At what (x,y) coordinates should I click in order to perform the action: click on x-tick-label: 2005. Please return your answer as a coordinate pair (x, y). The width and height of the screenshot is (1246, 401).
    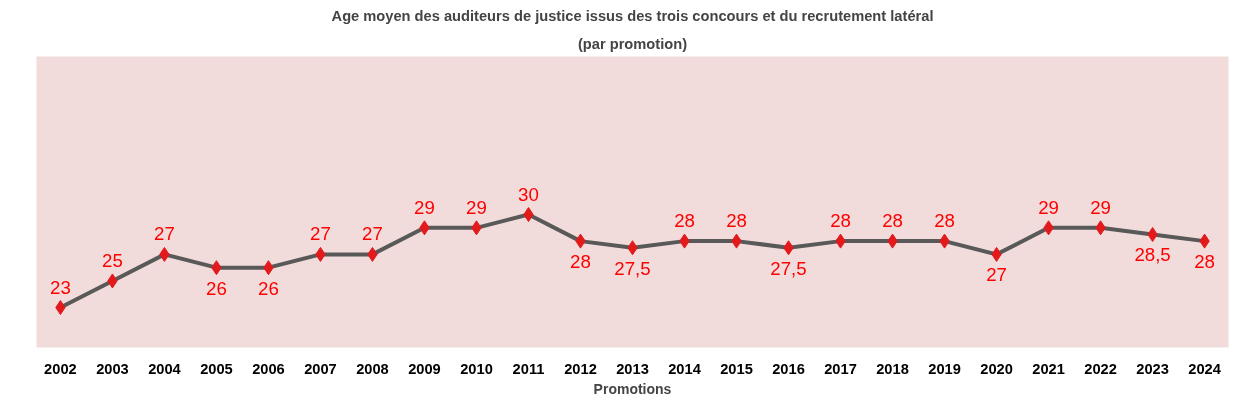
    Looking at the image, I should click on (216, 368).